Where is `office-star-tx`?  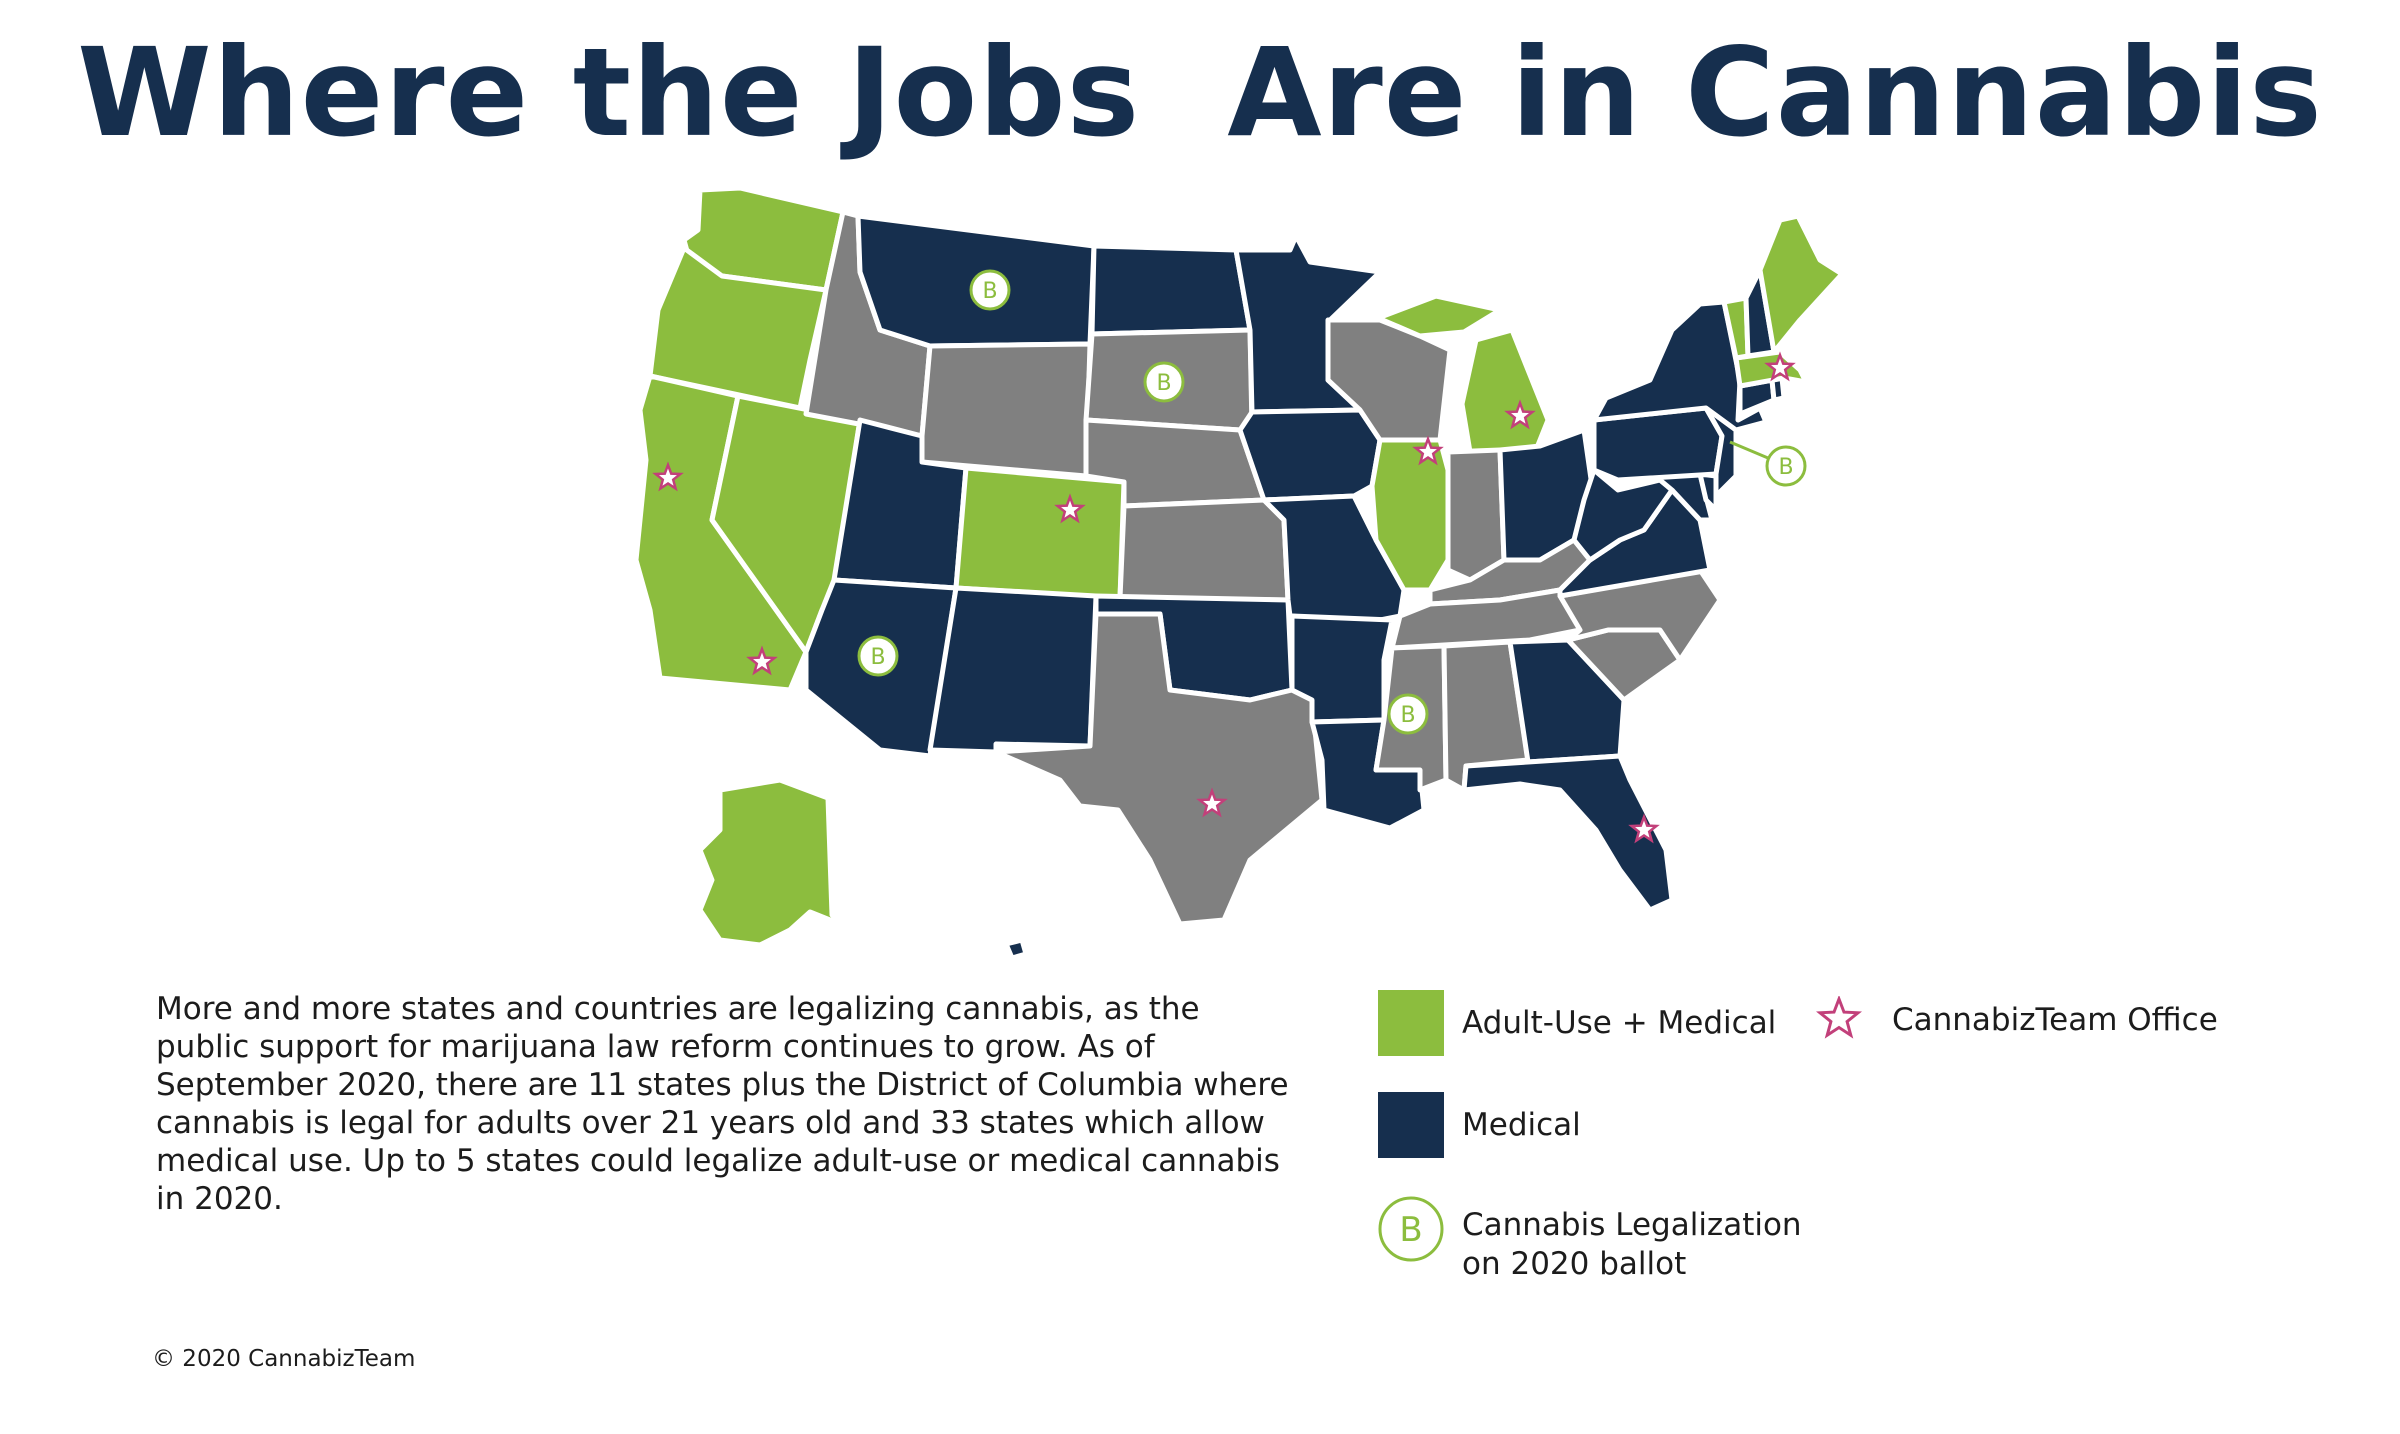 office-star-tx is located at coordinates (1212, 802).